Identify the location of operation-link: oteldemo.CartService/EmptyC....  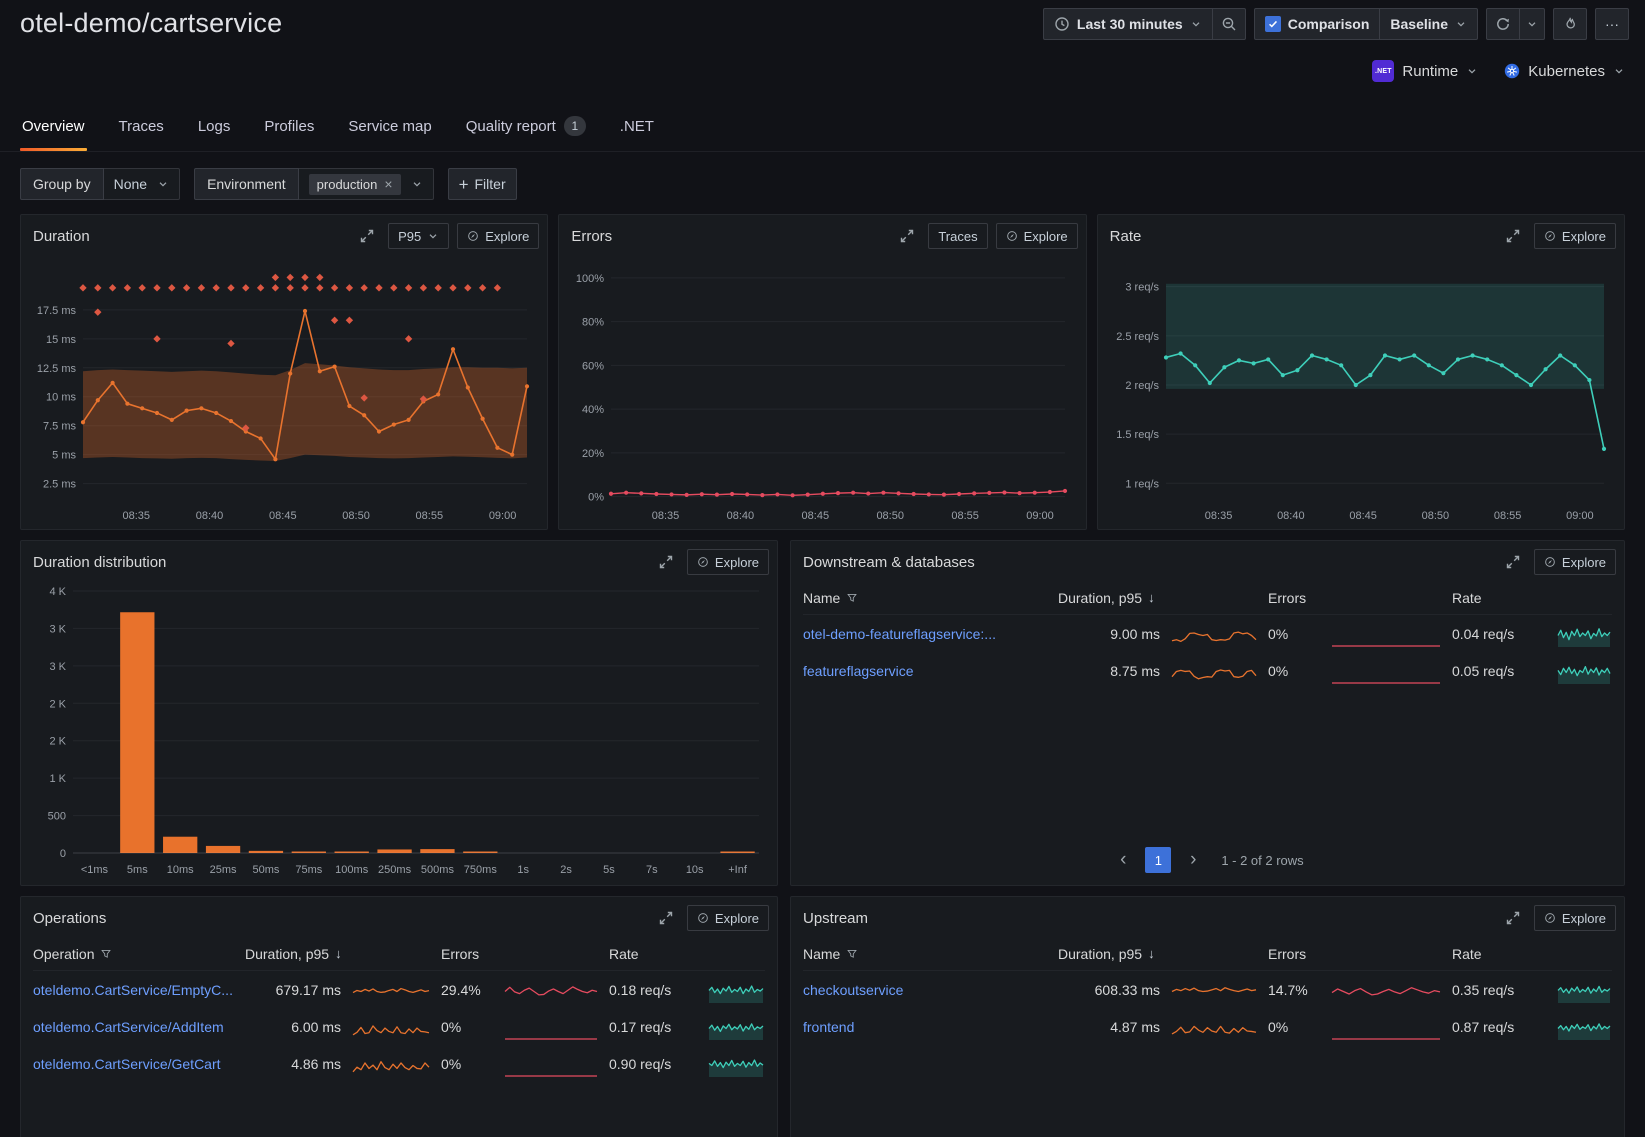
(133, 989).